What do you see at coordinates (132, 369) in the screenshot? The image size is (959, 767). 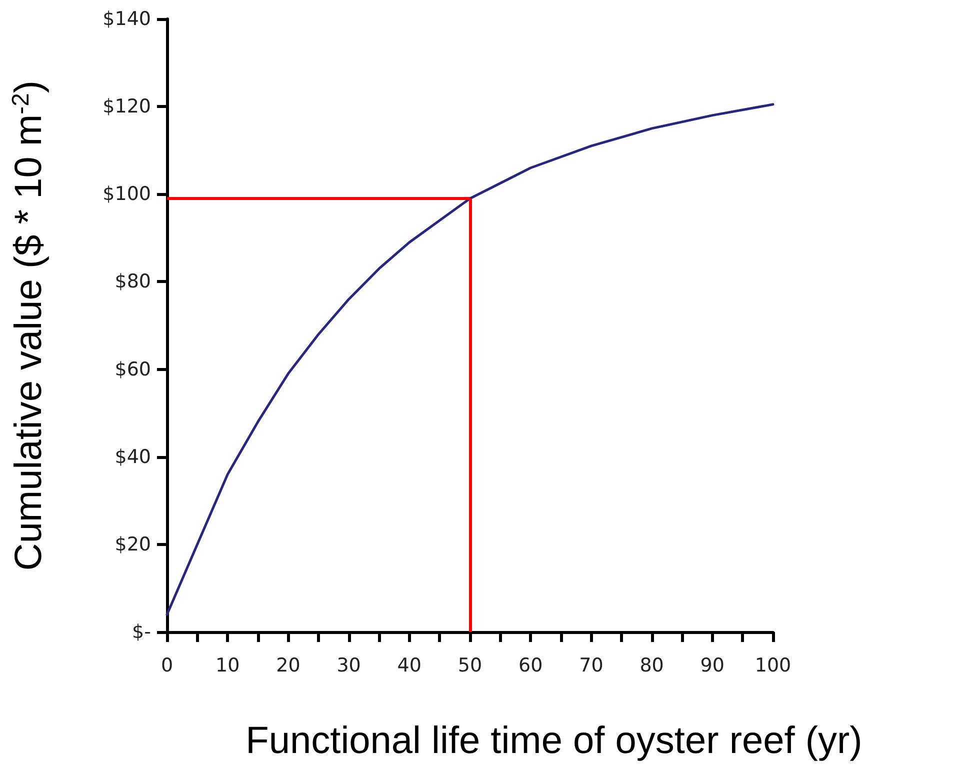 I see `y-tick-label: $60` at bounding box center [132, 369].